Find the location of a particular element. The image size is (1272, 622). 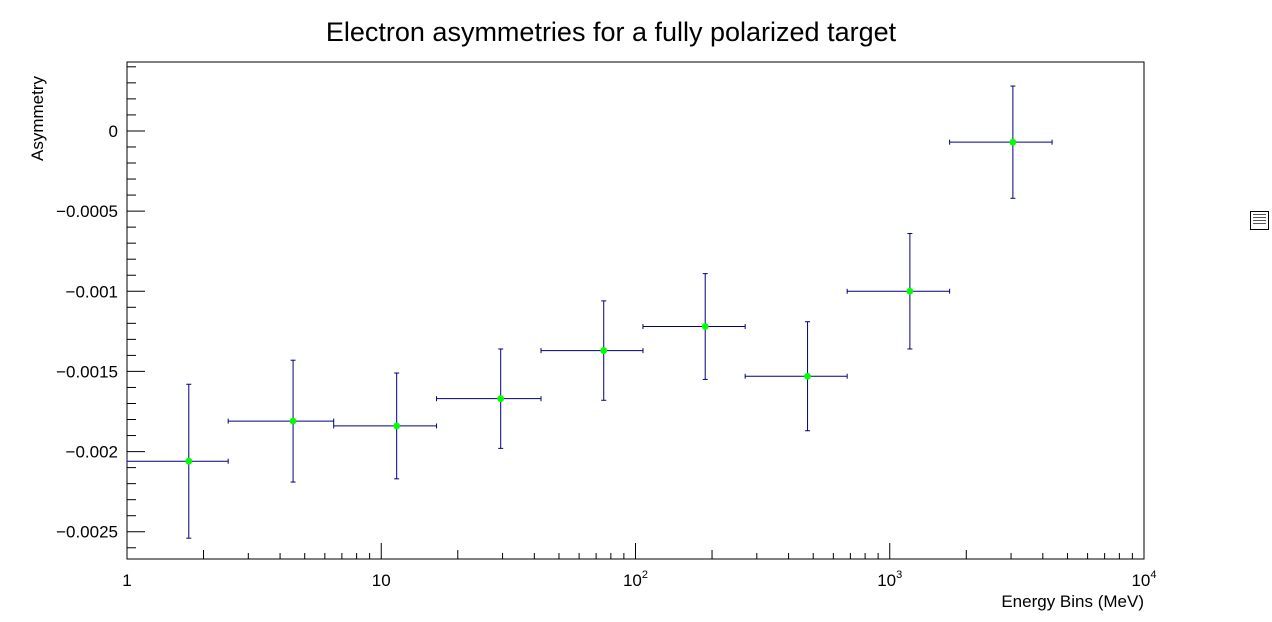

y-tick-label: 0 is located at coordinates (113, 131).